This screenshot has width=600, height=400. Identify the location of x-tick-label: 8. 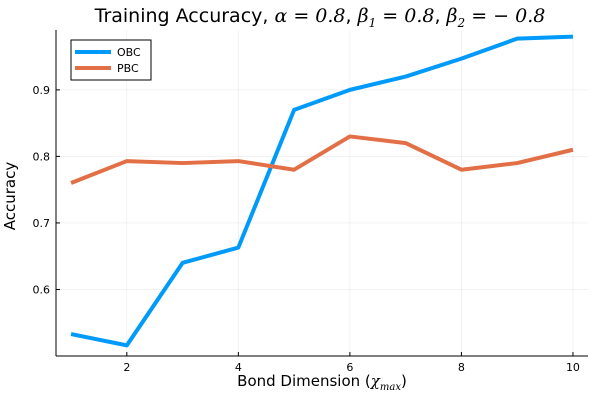
(461, 367).